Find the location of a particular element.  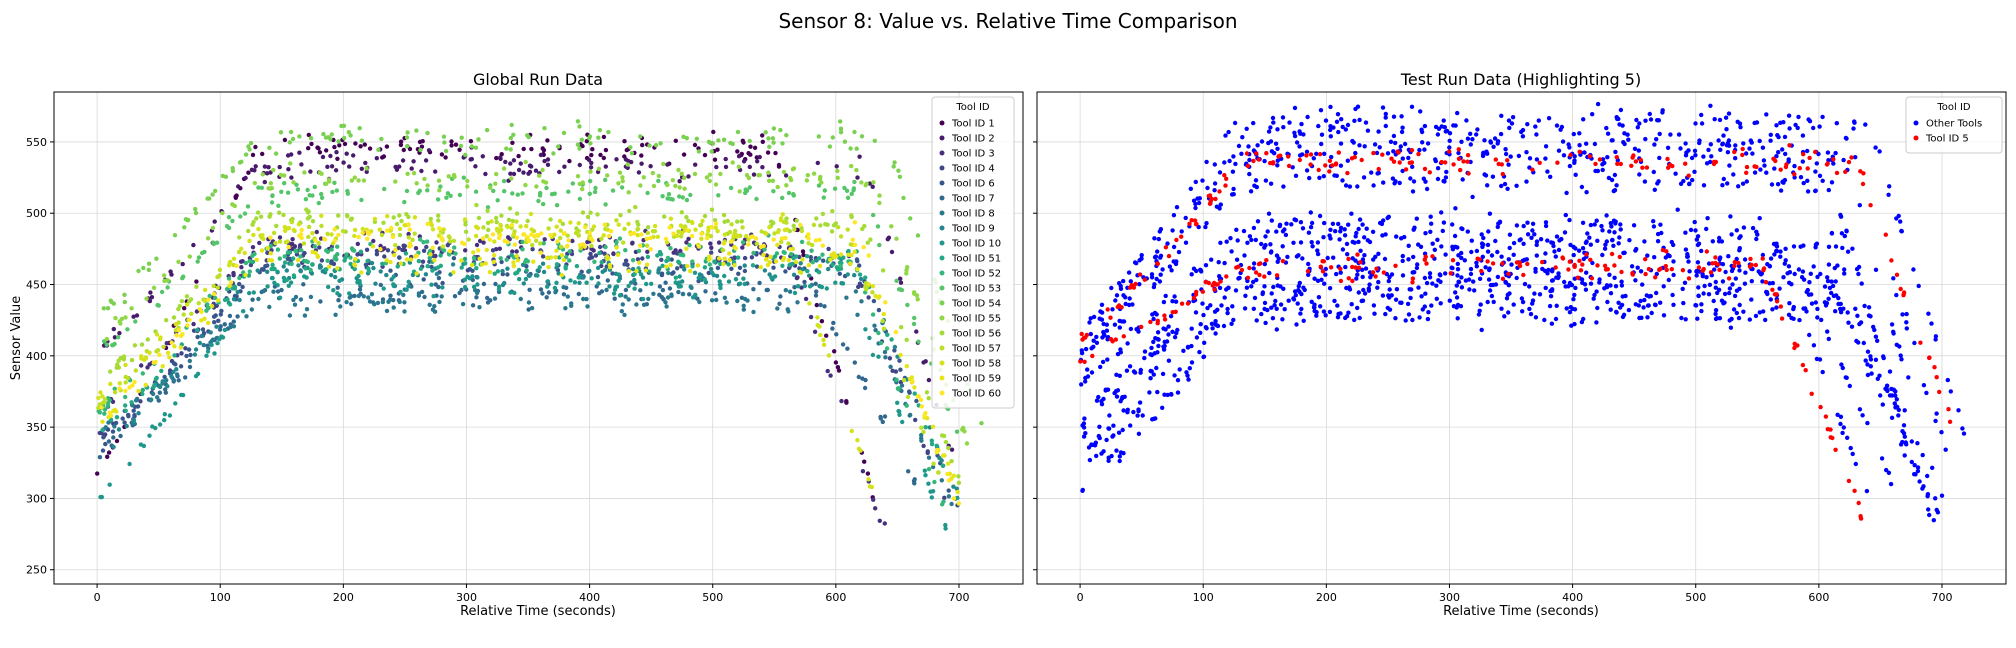

left-legend-label: Tool ID 53 is located at coordinates (976, 289).